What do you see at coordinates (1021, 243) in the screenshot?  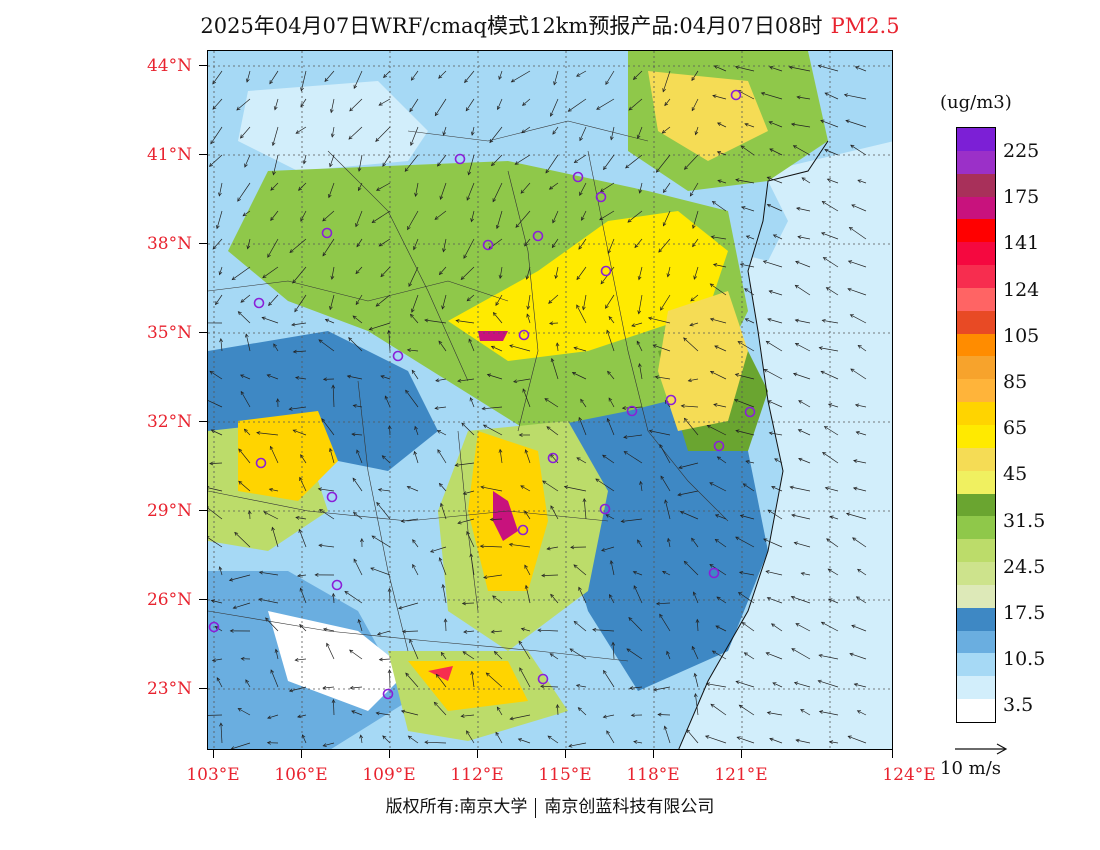 I see `legend-label: 141` at bounding box center [1021, 243].